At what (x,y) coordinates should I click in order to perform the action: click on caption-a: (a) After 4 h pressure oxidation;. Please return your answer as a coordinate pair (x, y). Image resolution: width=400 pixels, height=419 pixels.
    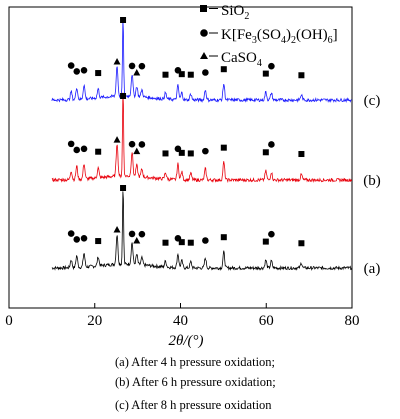
    Looking at the image, I should click on (195, 362).